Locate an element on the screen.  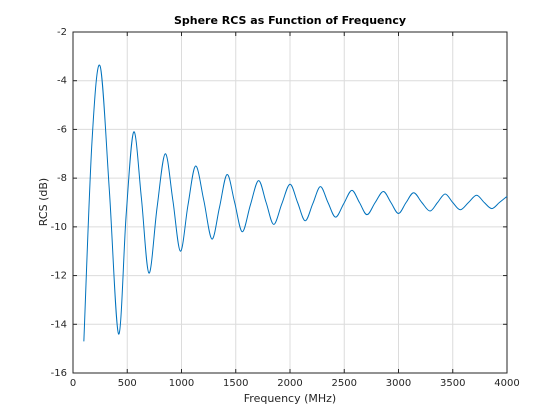
y-tick-label: -10 is located at coordinates (59, 227).